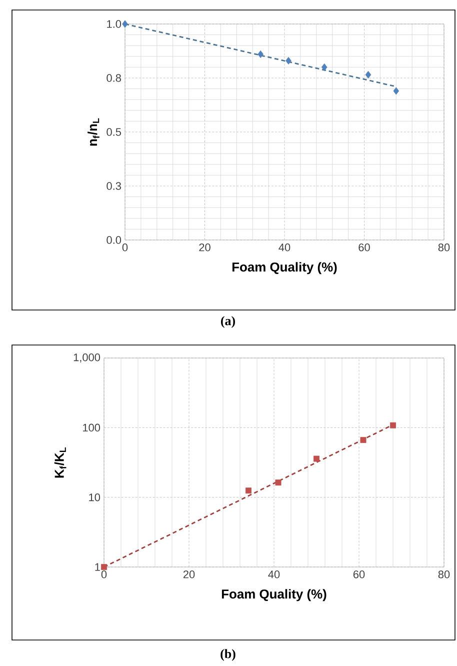 The image size is (457, 666). What do you see at coordinates (60, 462) in the screenshot?
I see `y-axis-title: K$_{f}$/K$_{L}$` at bounding box center [60, 462].